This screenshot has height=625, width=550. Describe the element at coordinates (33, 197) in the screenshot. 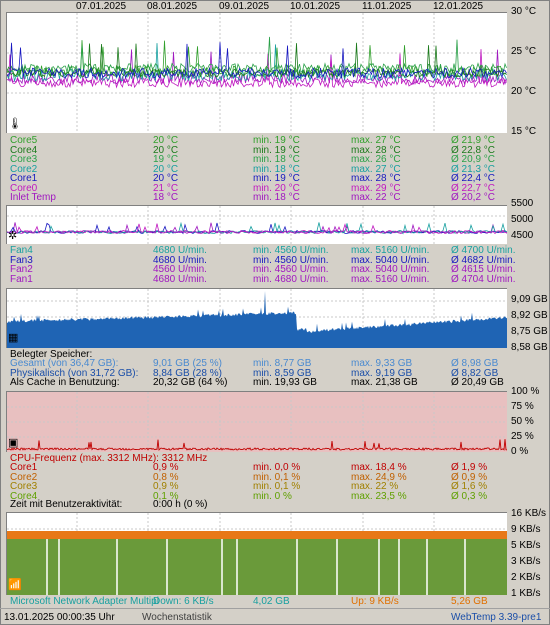

I see `row-name: Inlet Temp` at that location.